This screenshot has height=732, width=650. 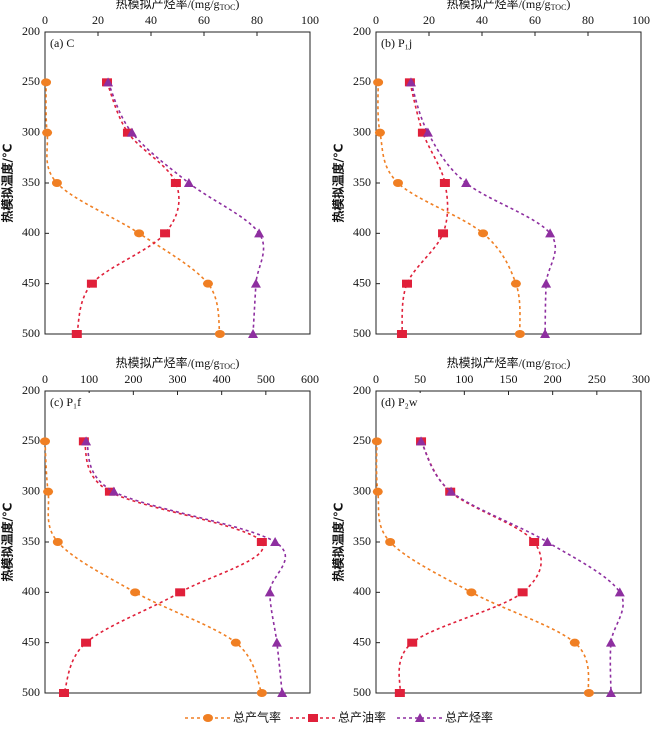 What do you see at coordinates (429, 20) in the screenshot?
I see `x-tick-label: 20` at bounding box center [429, 20].